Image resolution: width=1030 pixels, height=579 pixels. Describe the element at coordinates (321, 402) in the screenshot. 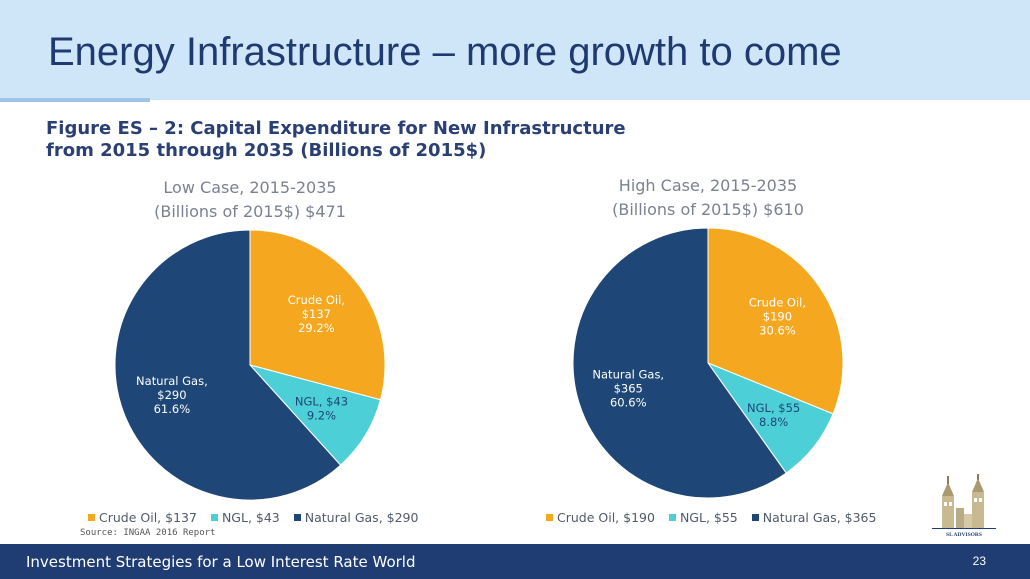

I see `pie-label-line: NGL, $43` at that location.